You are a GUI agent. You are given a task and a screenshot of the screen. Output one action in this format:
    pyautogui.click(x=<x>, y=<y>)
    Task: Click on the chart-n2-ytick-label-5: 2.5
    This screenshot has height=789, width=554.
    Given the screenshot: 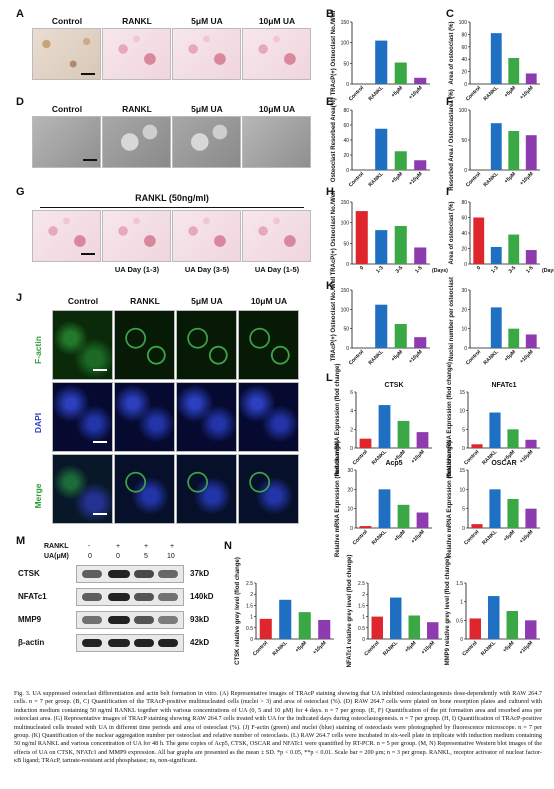 What is the action you would take?
    pyautogui.click(x=361, y=584)
    